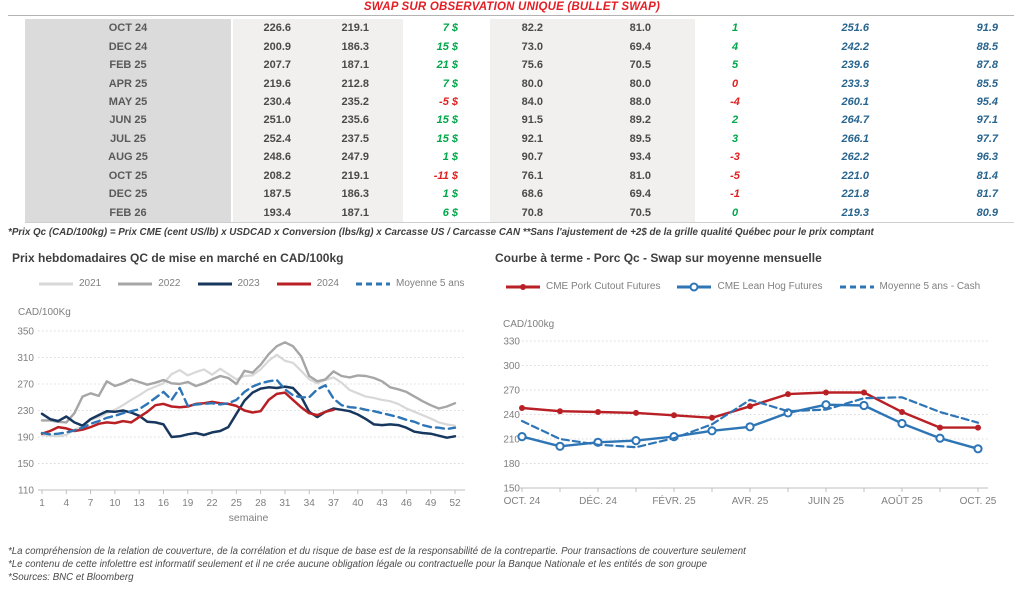 The height and width of the screenshot is (589, 1024). What do you see at coordinates (855, 46) in the screenshot?
I see `cell-forward-cad: 242.2` at bounding box center [855, 46].